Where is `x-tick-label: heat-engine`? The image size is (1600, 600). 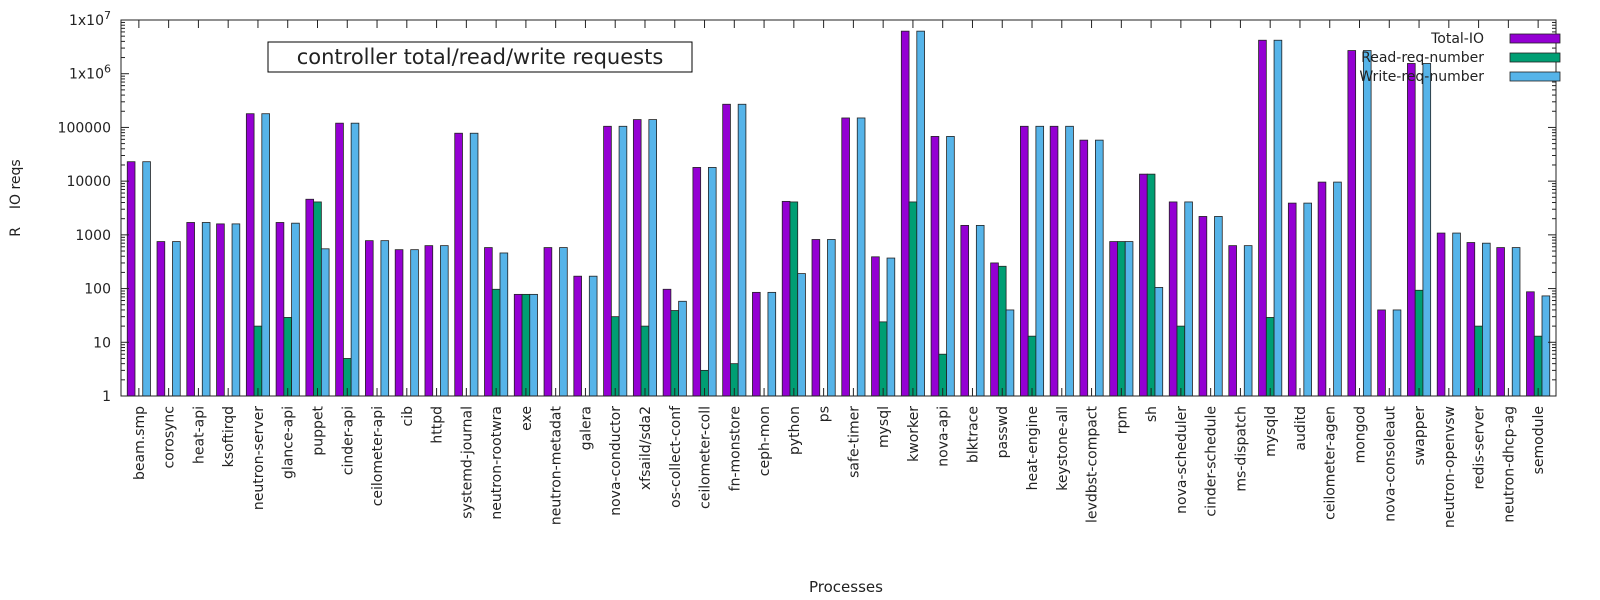 x-tick-label: heat-engine is located at coordinates (1033, 448).